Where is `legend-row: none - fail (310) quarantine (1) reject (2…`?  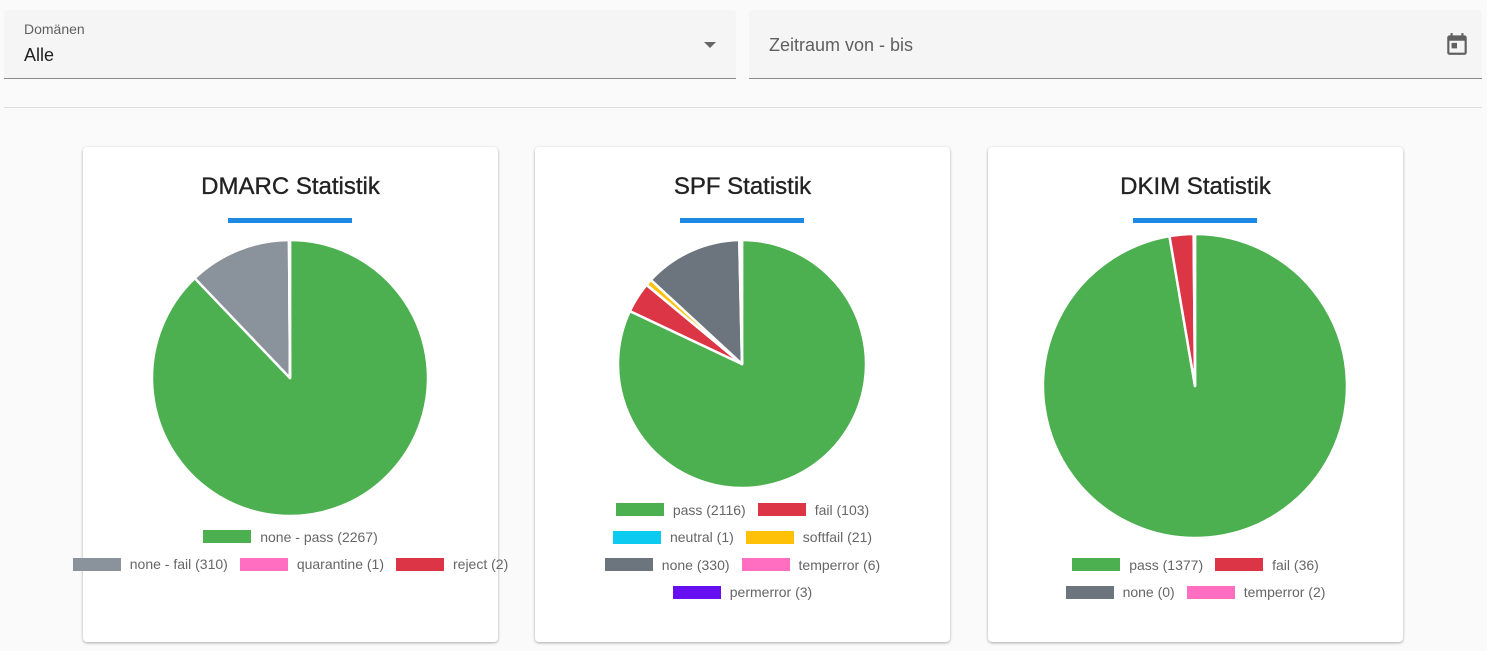 legend-row: none - fail (310) quarantine (1) reject (2… is located at coordinates (290, 565).